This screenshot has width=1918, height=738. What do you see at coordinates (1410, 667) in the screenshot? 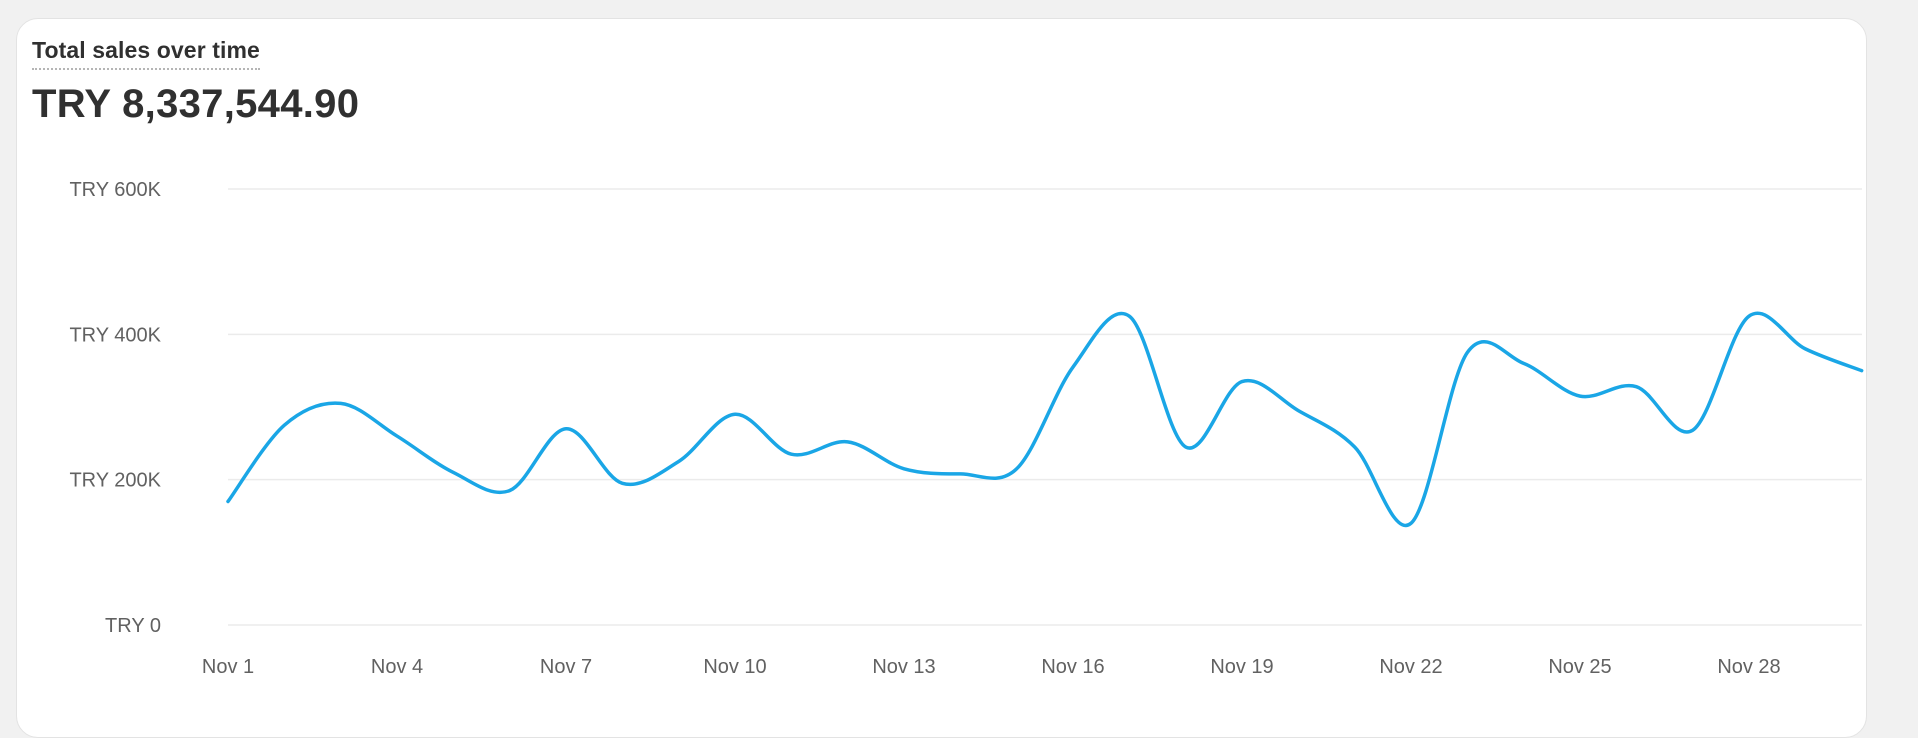
I see `x-tick-label: Nov 22` at bounding box center [1410, 667].